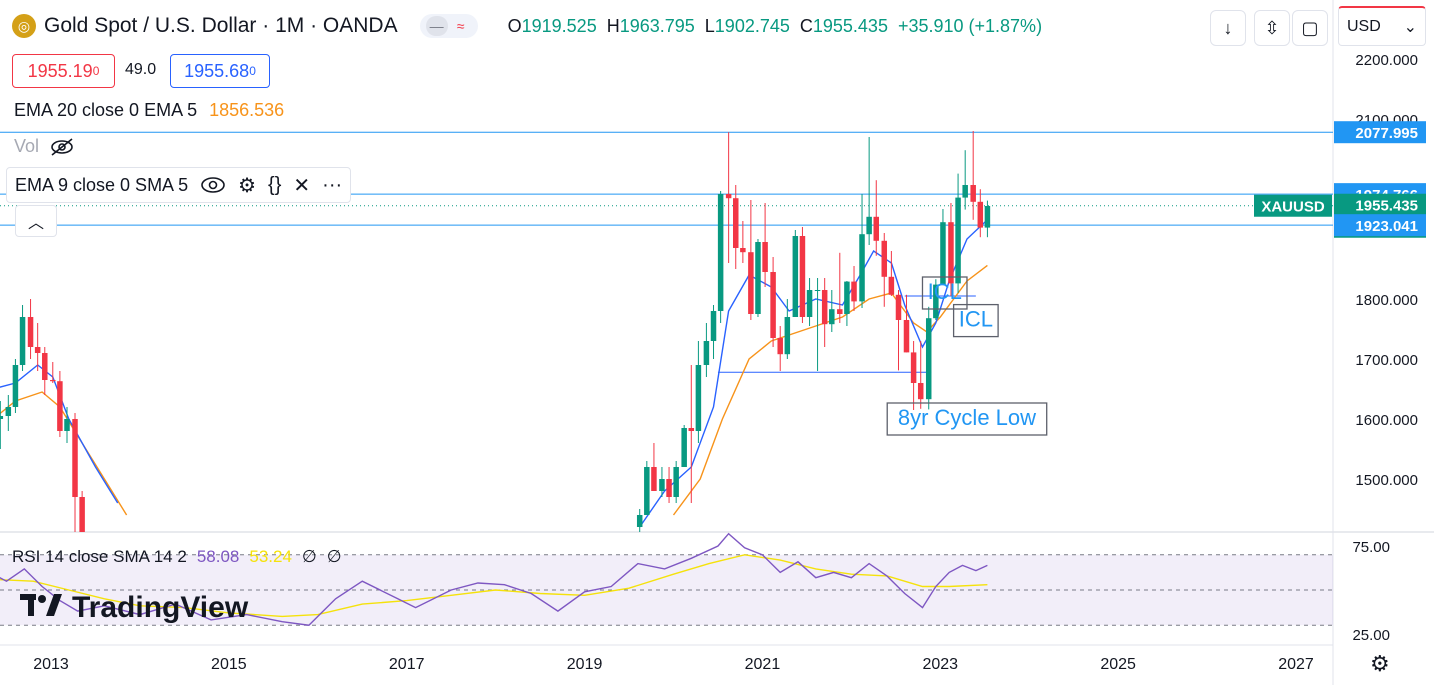 The width and height of the screenshot is (1434, 690). I want to click on pill-toggle: — ≈, so click(448, 26).